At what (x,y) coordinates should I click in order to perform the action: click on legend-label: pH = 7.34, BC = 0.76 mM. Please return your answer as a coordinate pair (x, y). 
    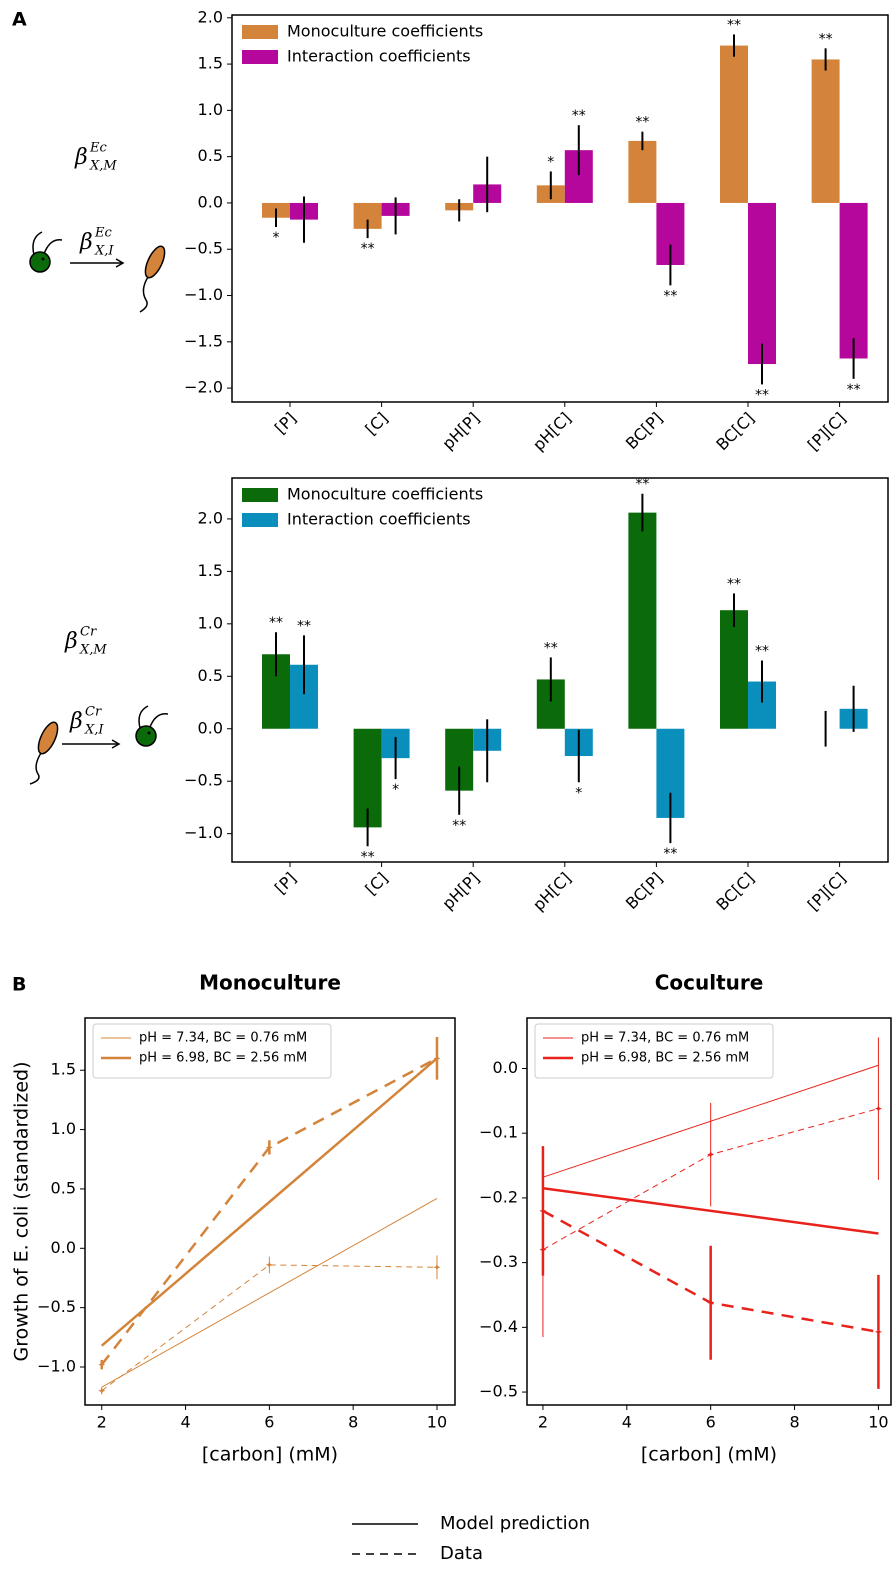
    Looking at the image, I should click on (223, 1038).